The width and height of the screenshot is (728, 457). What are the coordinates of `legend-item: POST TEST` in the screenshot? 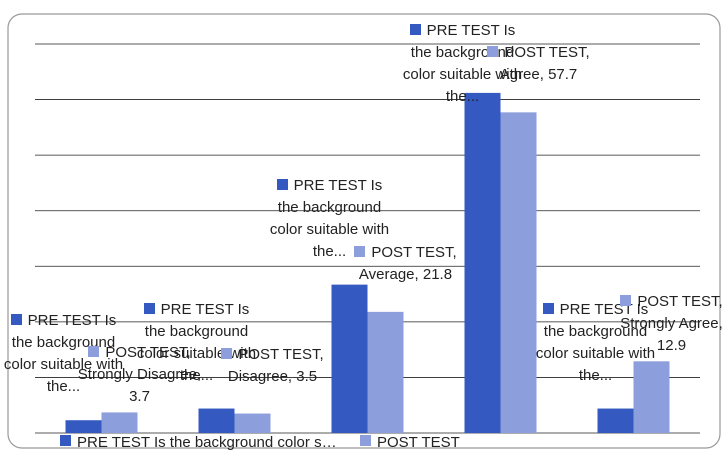 It's located at (410, 442).